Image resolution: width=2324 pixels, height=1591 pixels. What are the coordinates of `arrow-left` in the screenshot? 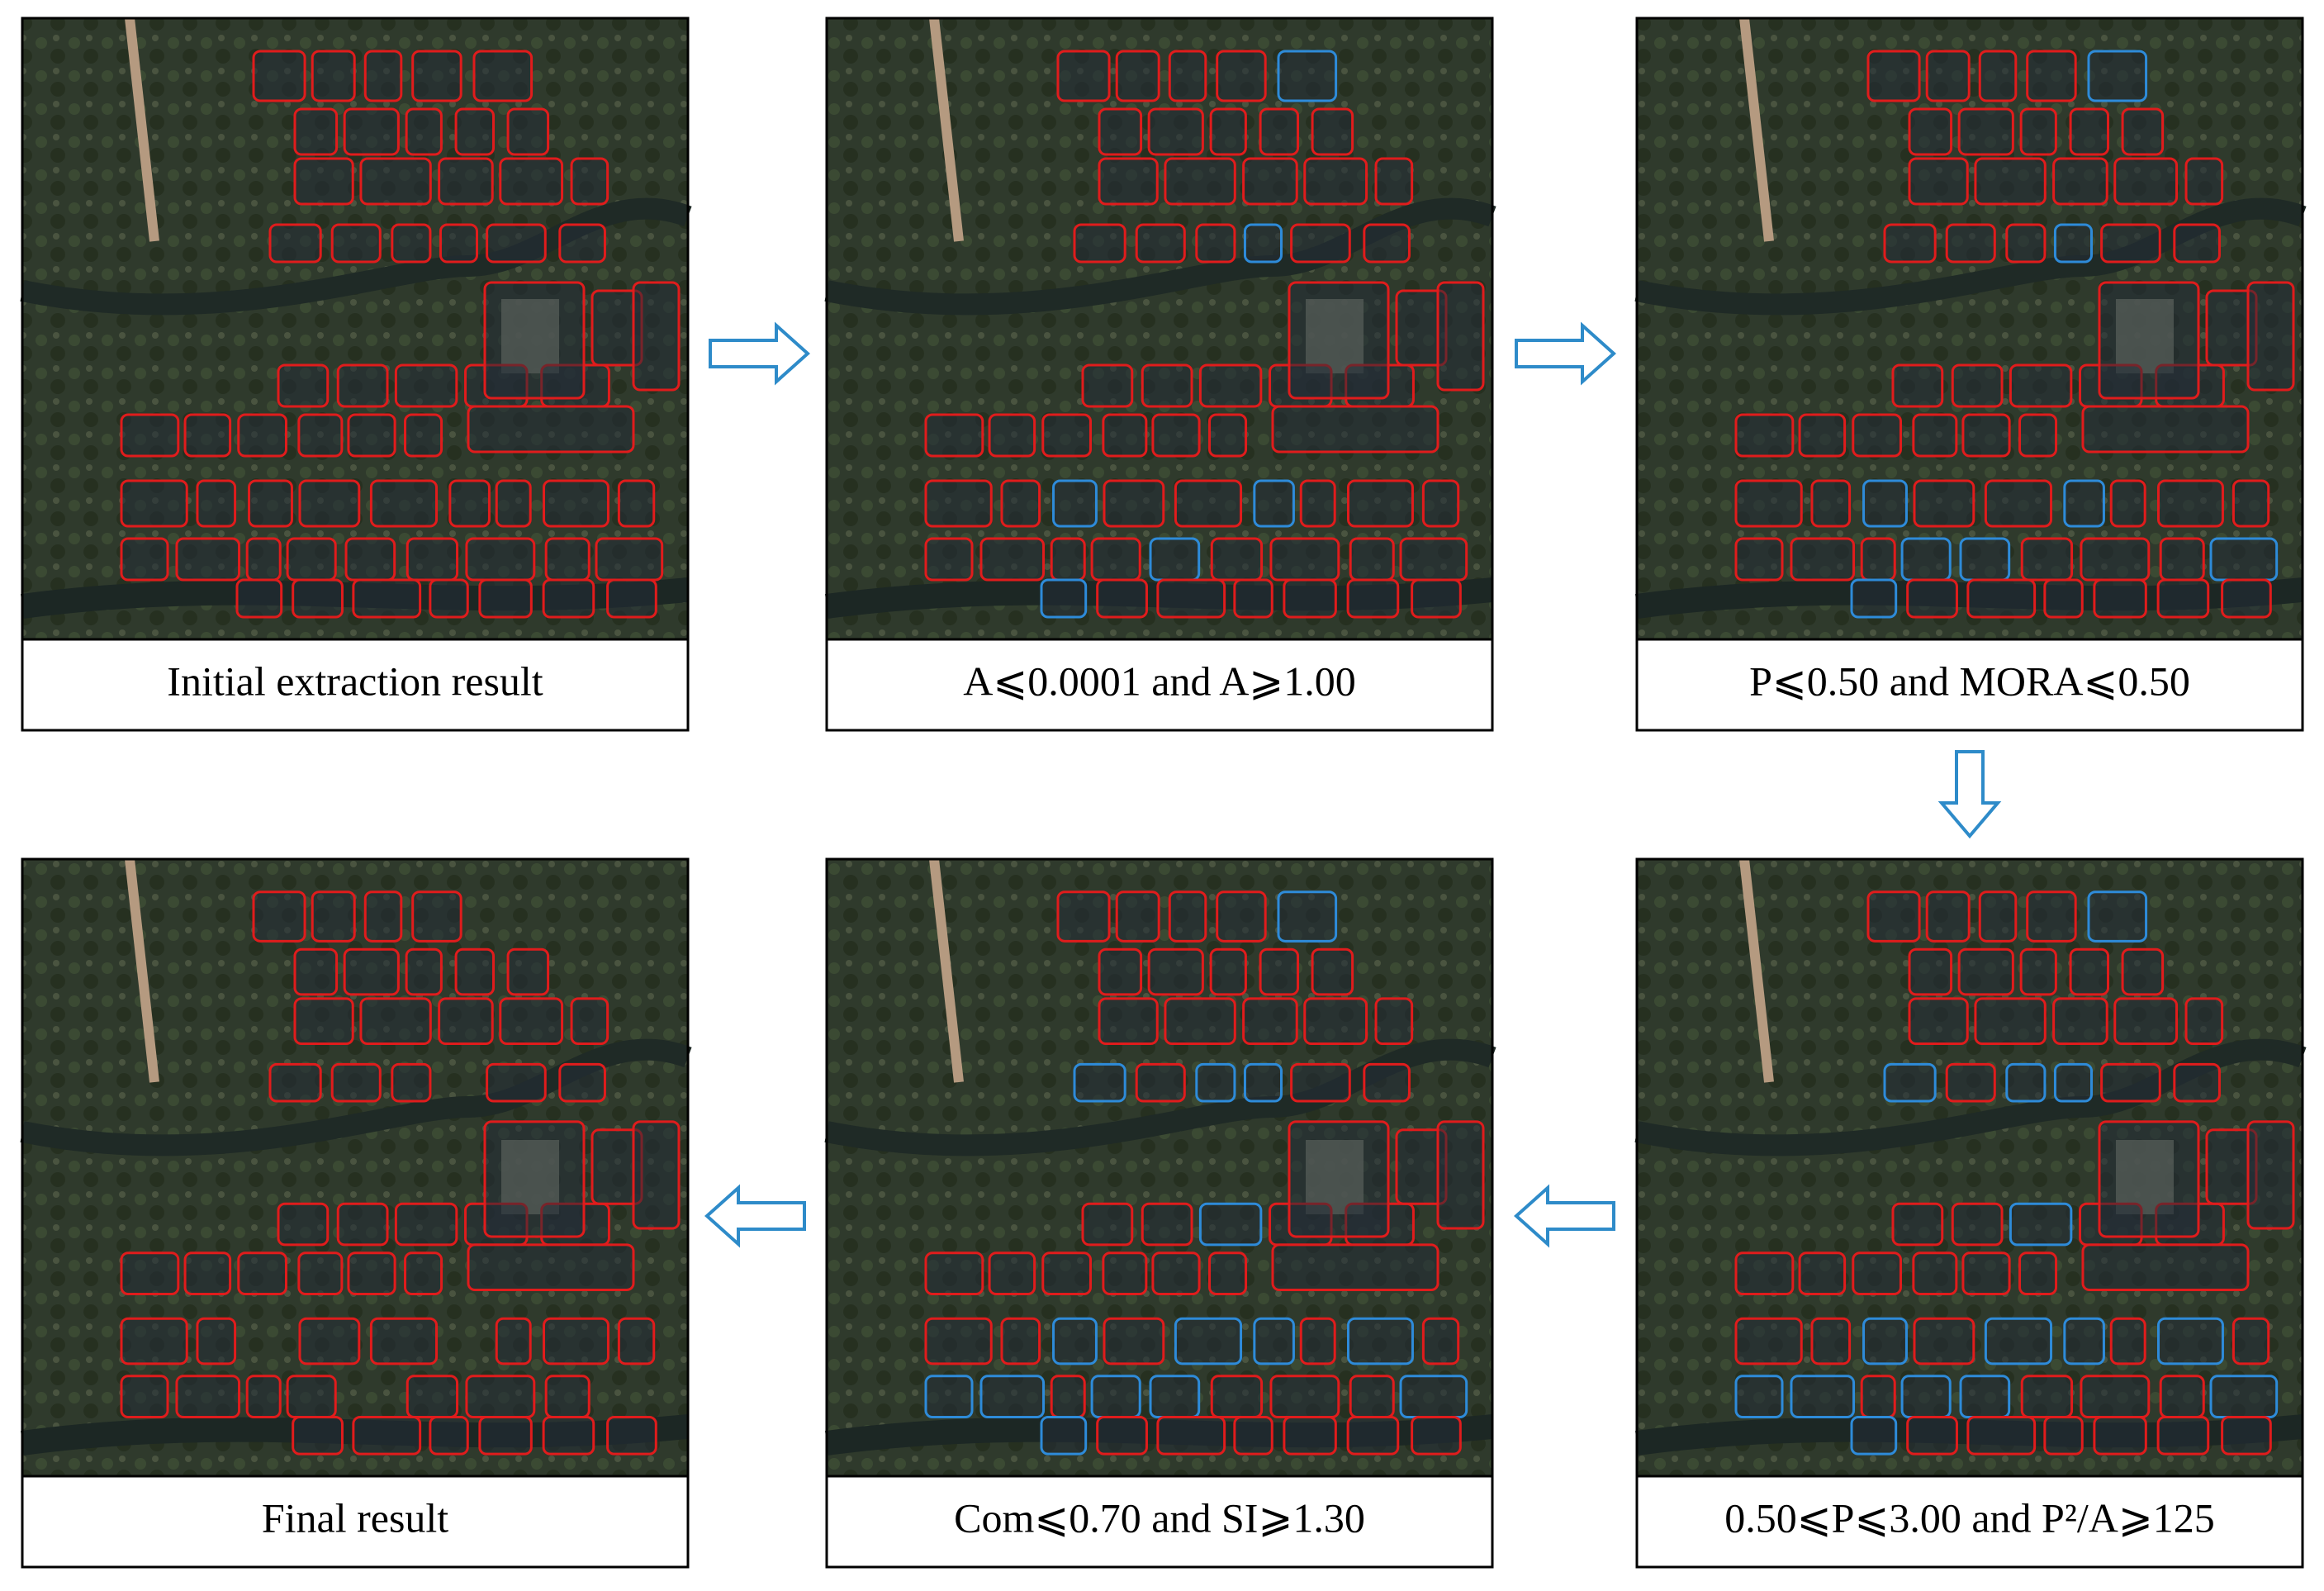 It's located at (755, 1216).